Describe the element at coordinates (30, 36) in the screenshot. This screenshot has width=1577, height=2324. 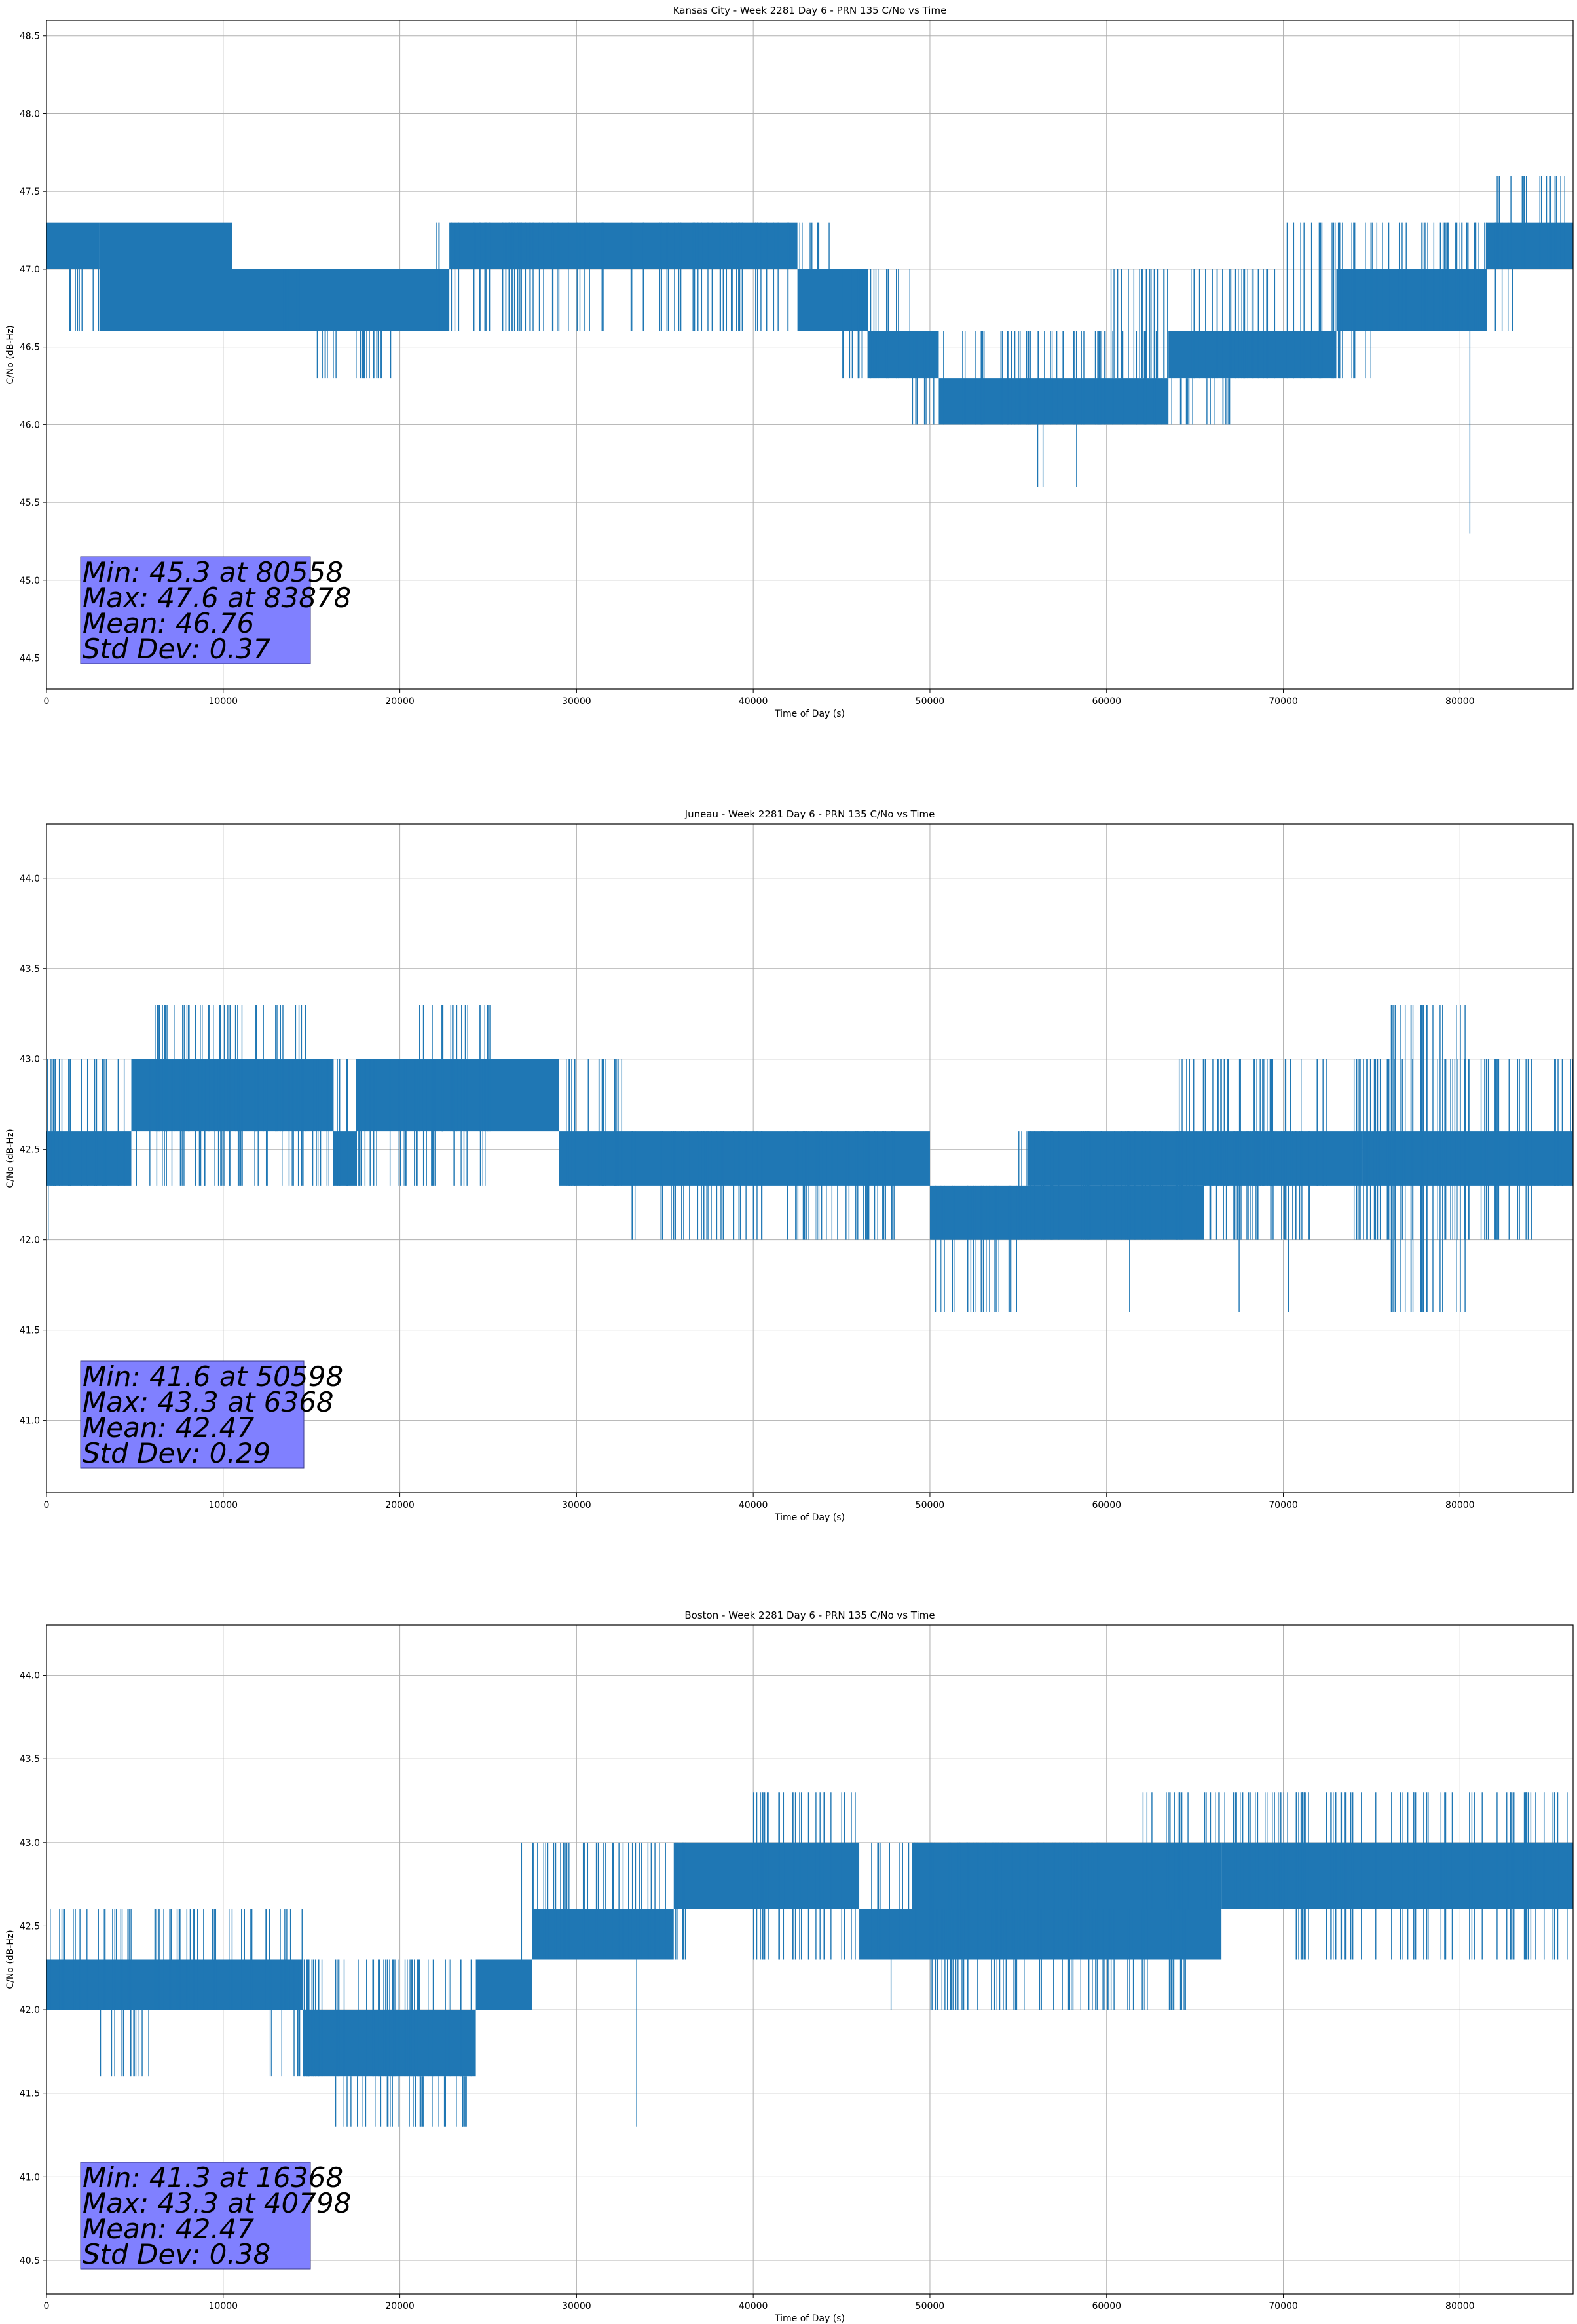
I see `y-tick-label: 48.5` at that location.